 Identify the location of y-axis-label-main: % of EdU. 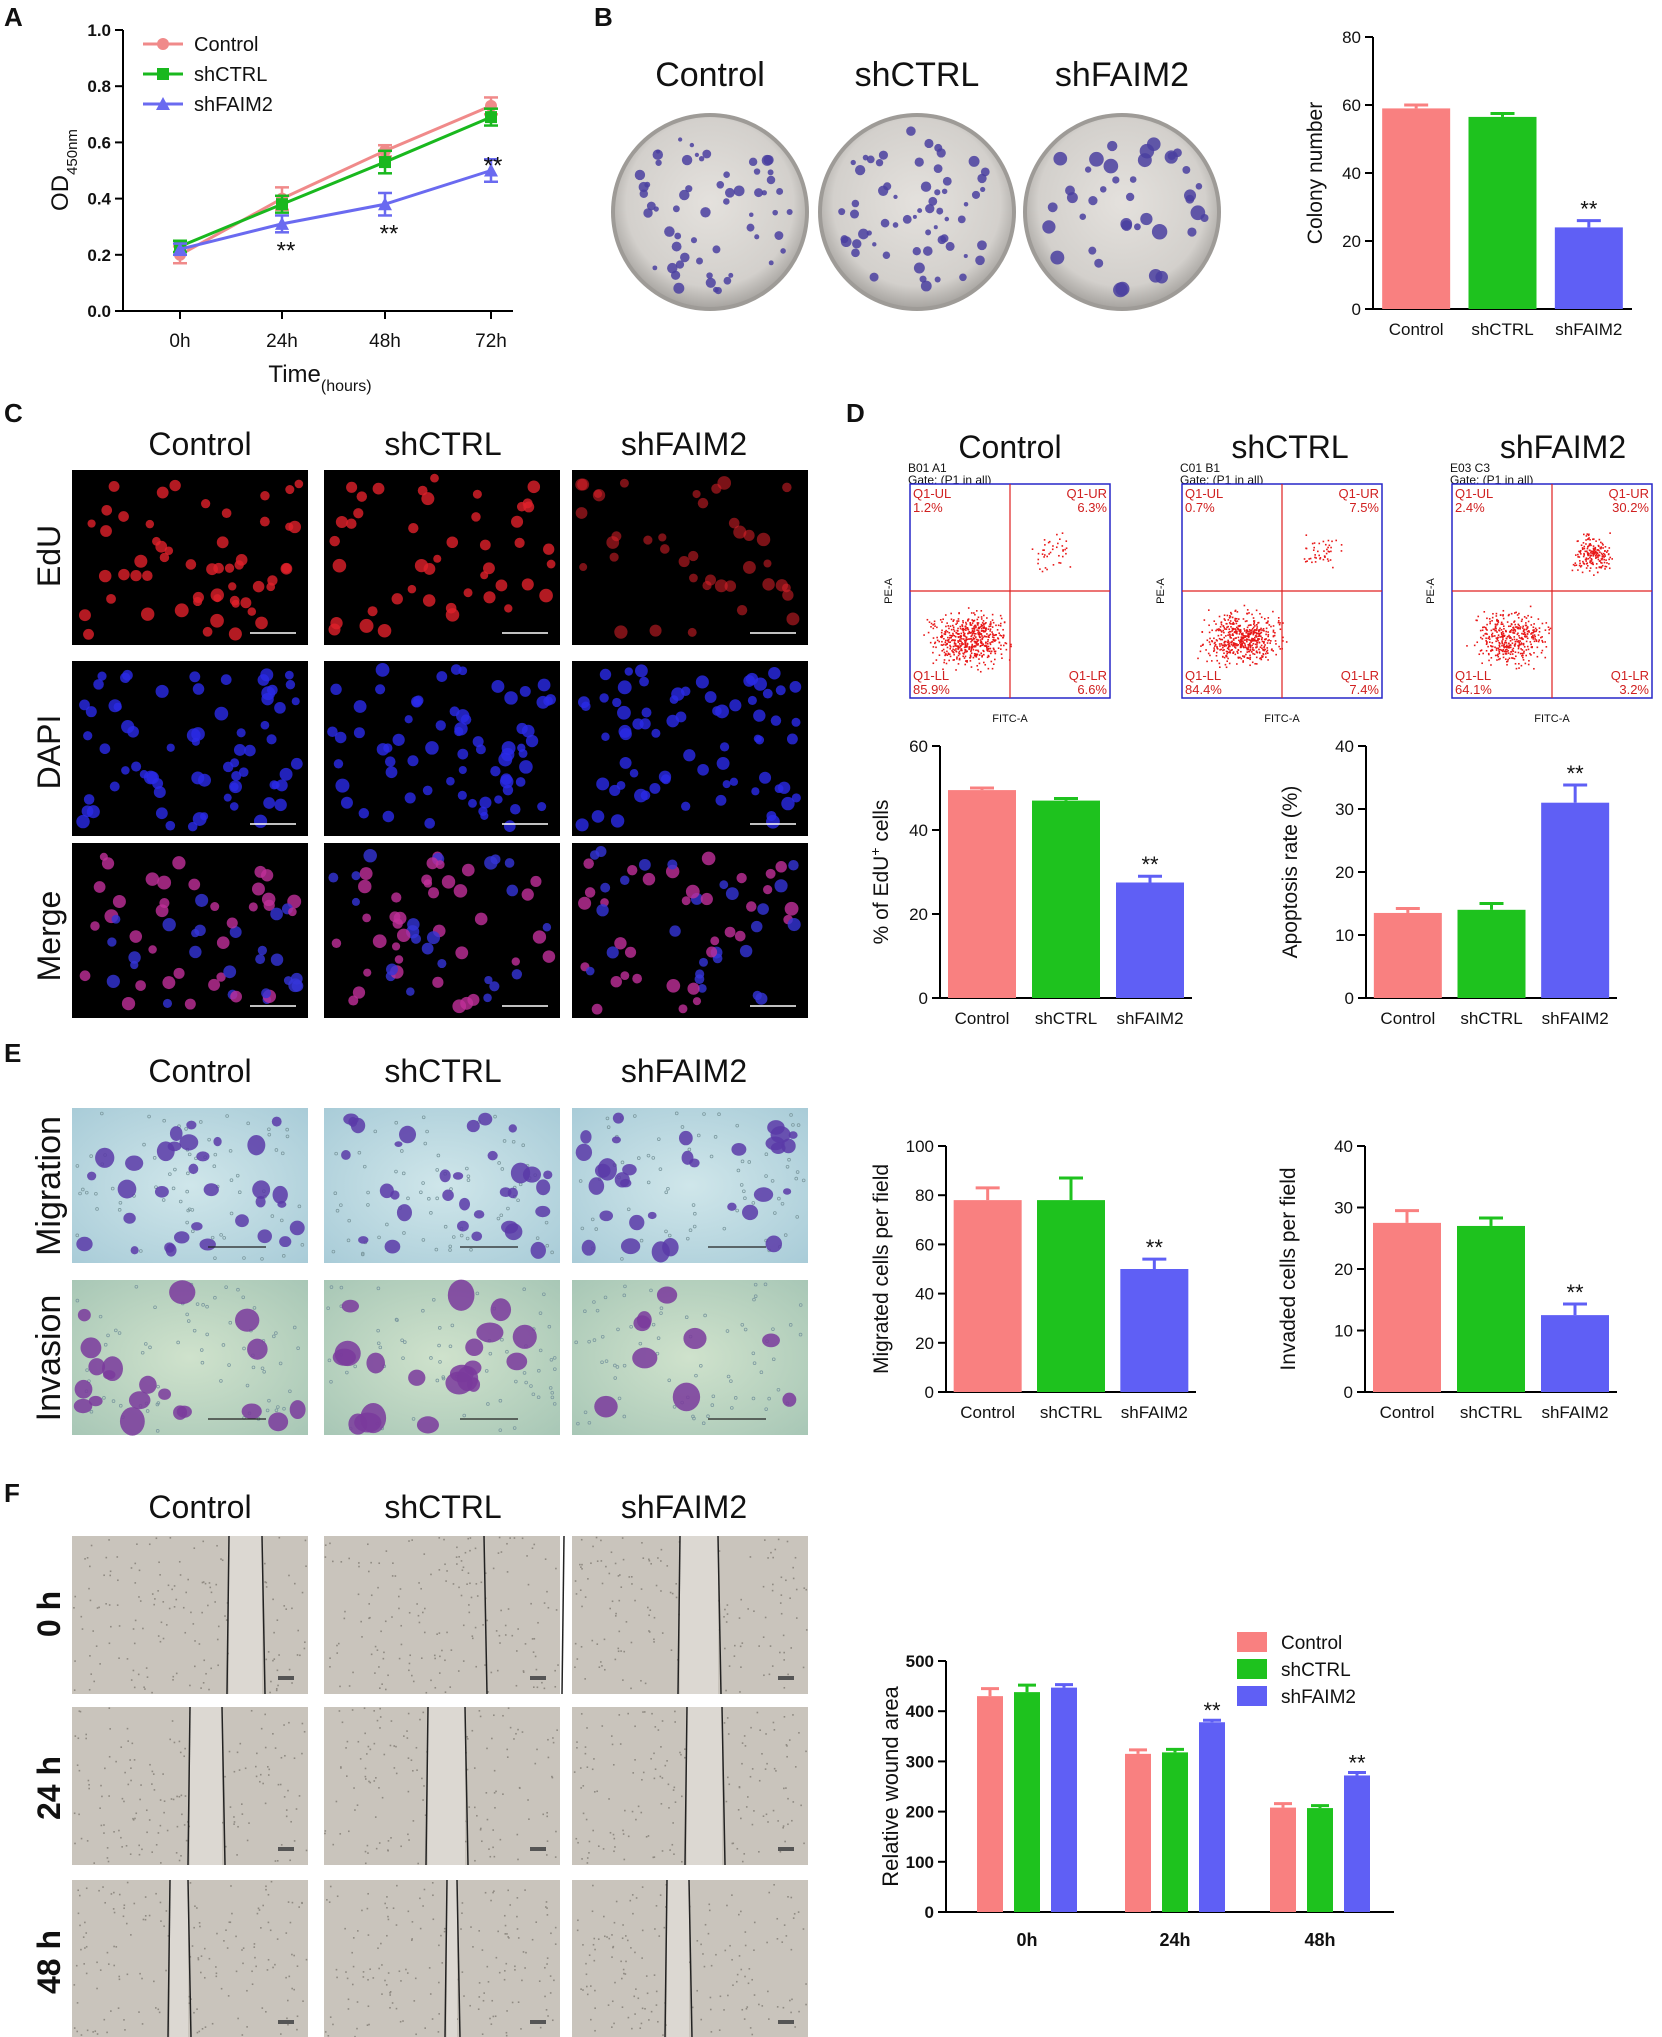
(881, 900).